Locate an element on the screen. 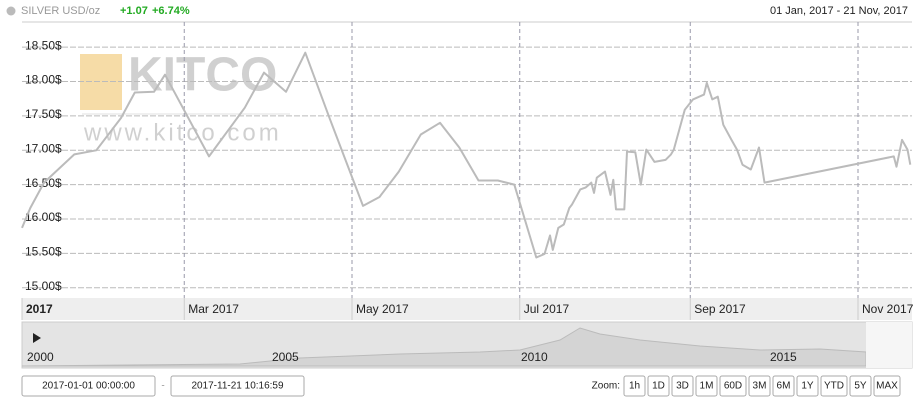 This screenshot has width=921, height=411. x-tick-label: May 2017 is located at coordinates (382, 309).